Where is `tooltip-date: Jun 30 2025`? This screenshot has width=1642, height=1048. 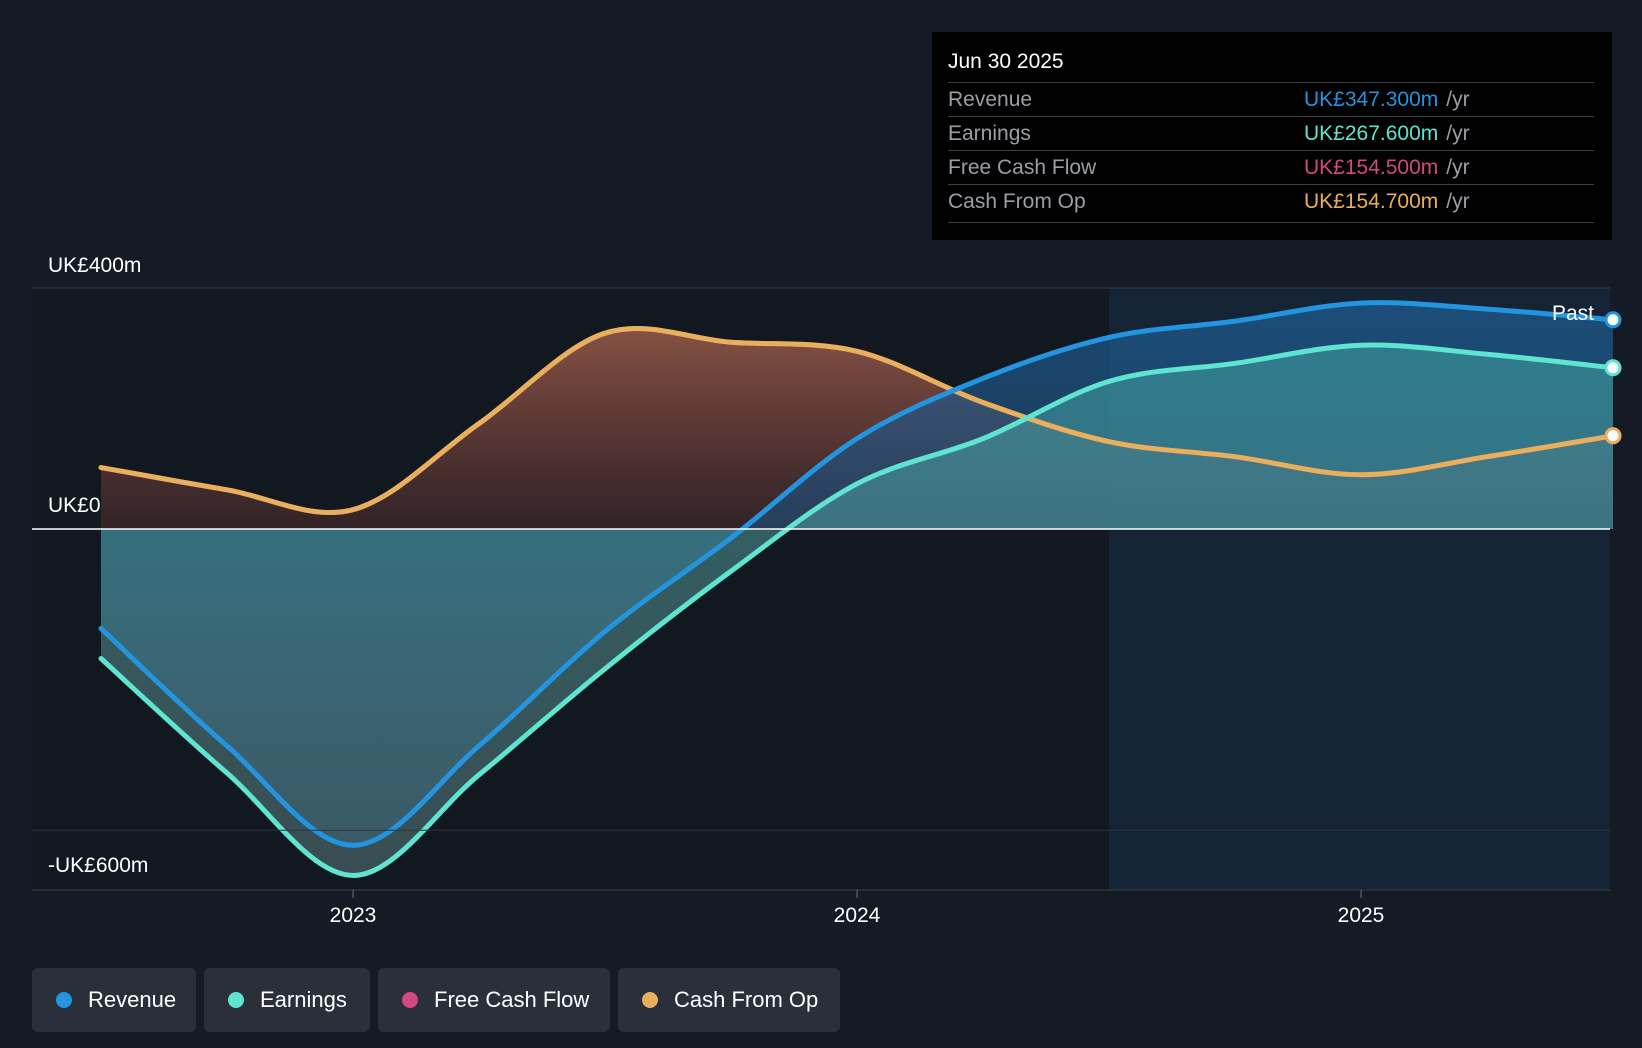 tooltip-date: Jun 30 2025 is located at coordinates (1006, 61).